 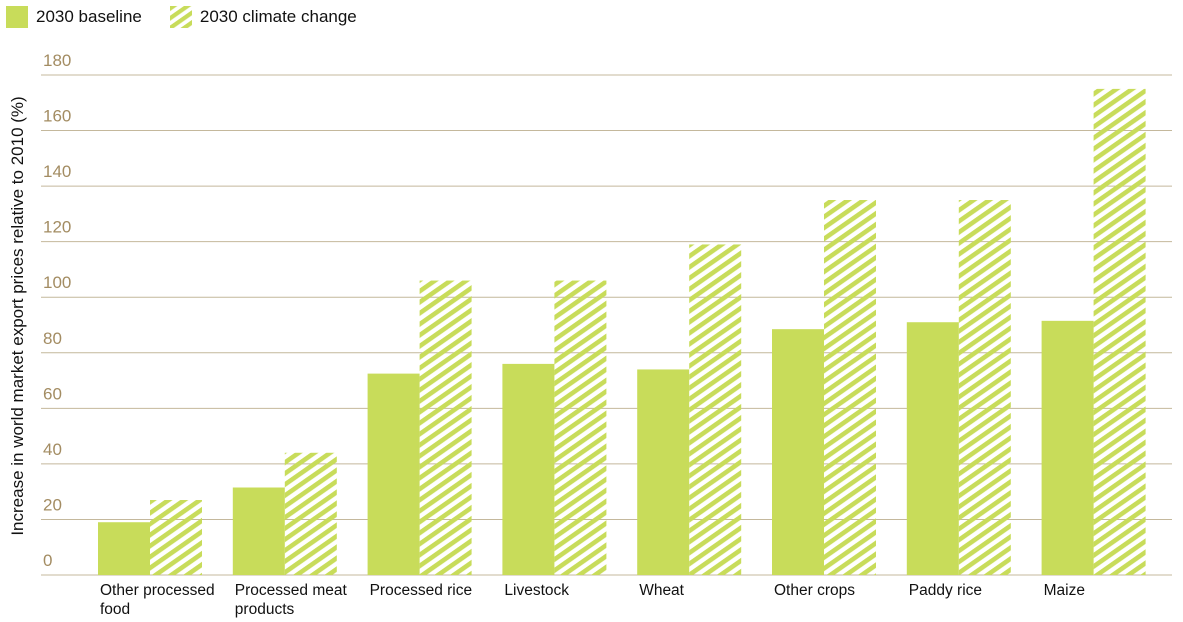 What do you see at coordinates (17, 17) in the screenshot?
I see `legend-swatch-baseline` at bounding box center [17, 17].